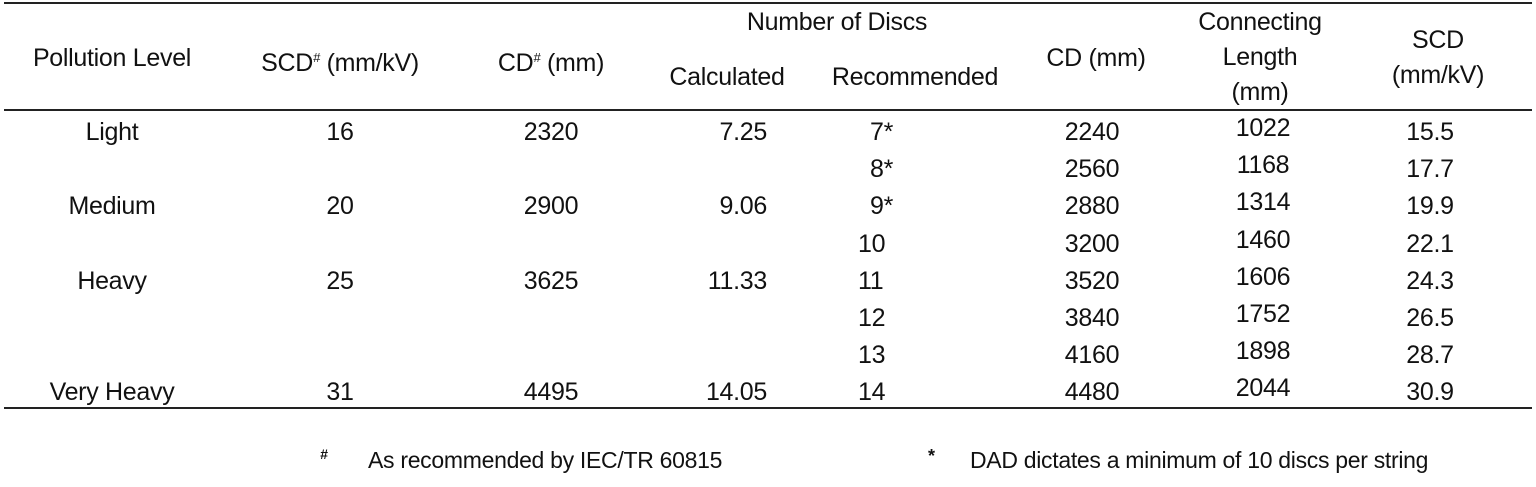 The height and width of the screenshot is (487, 1536). I want to click on header-connecting-line2: Length, so click(1260, 57).